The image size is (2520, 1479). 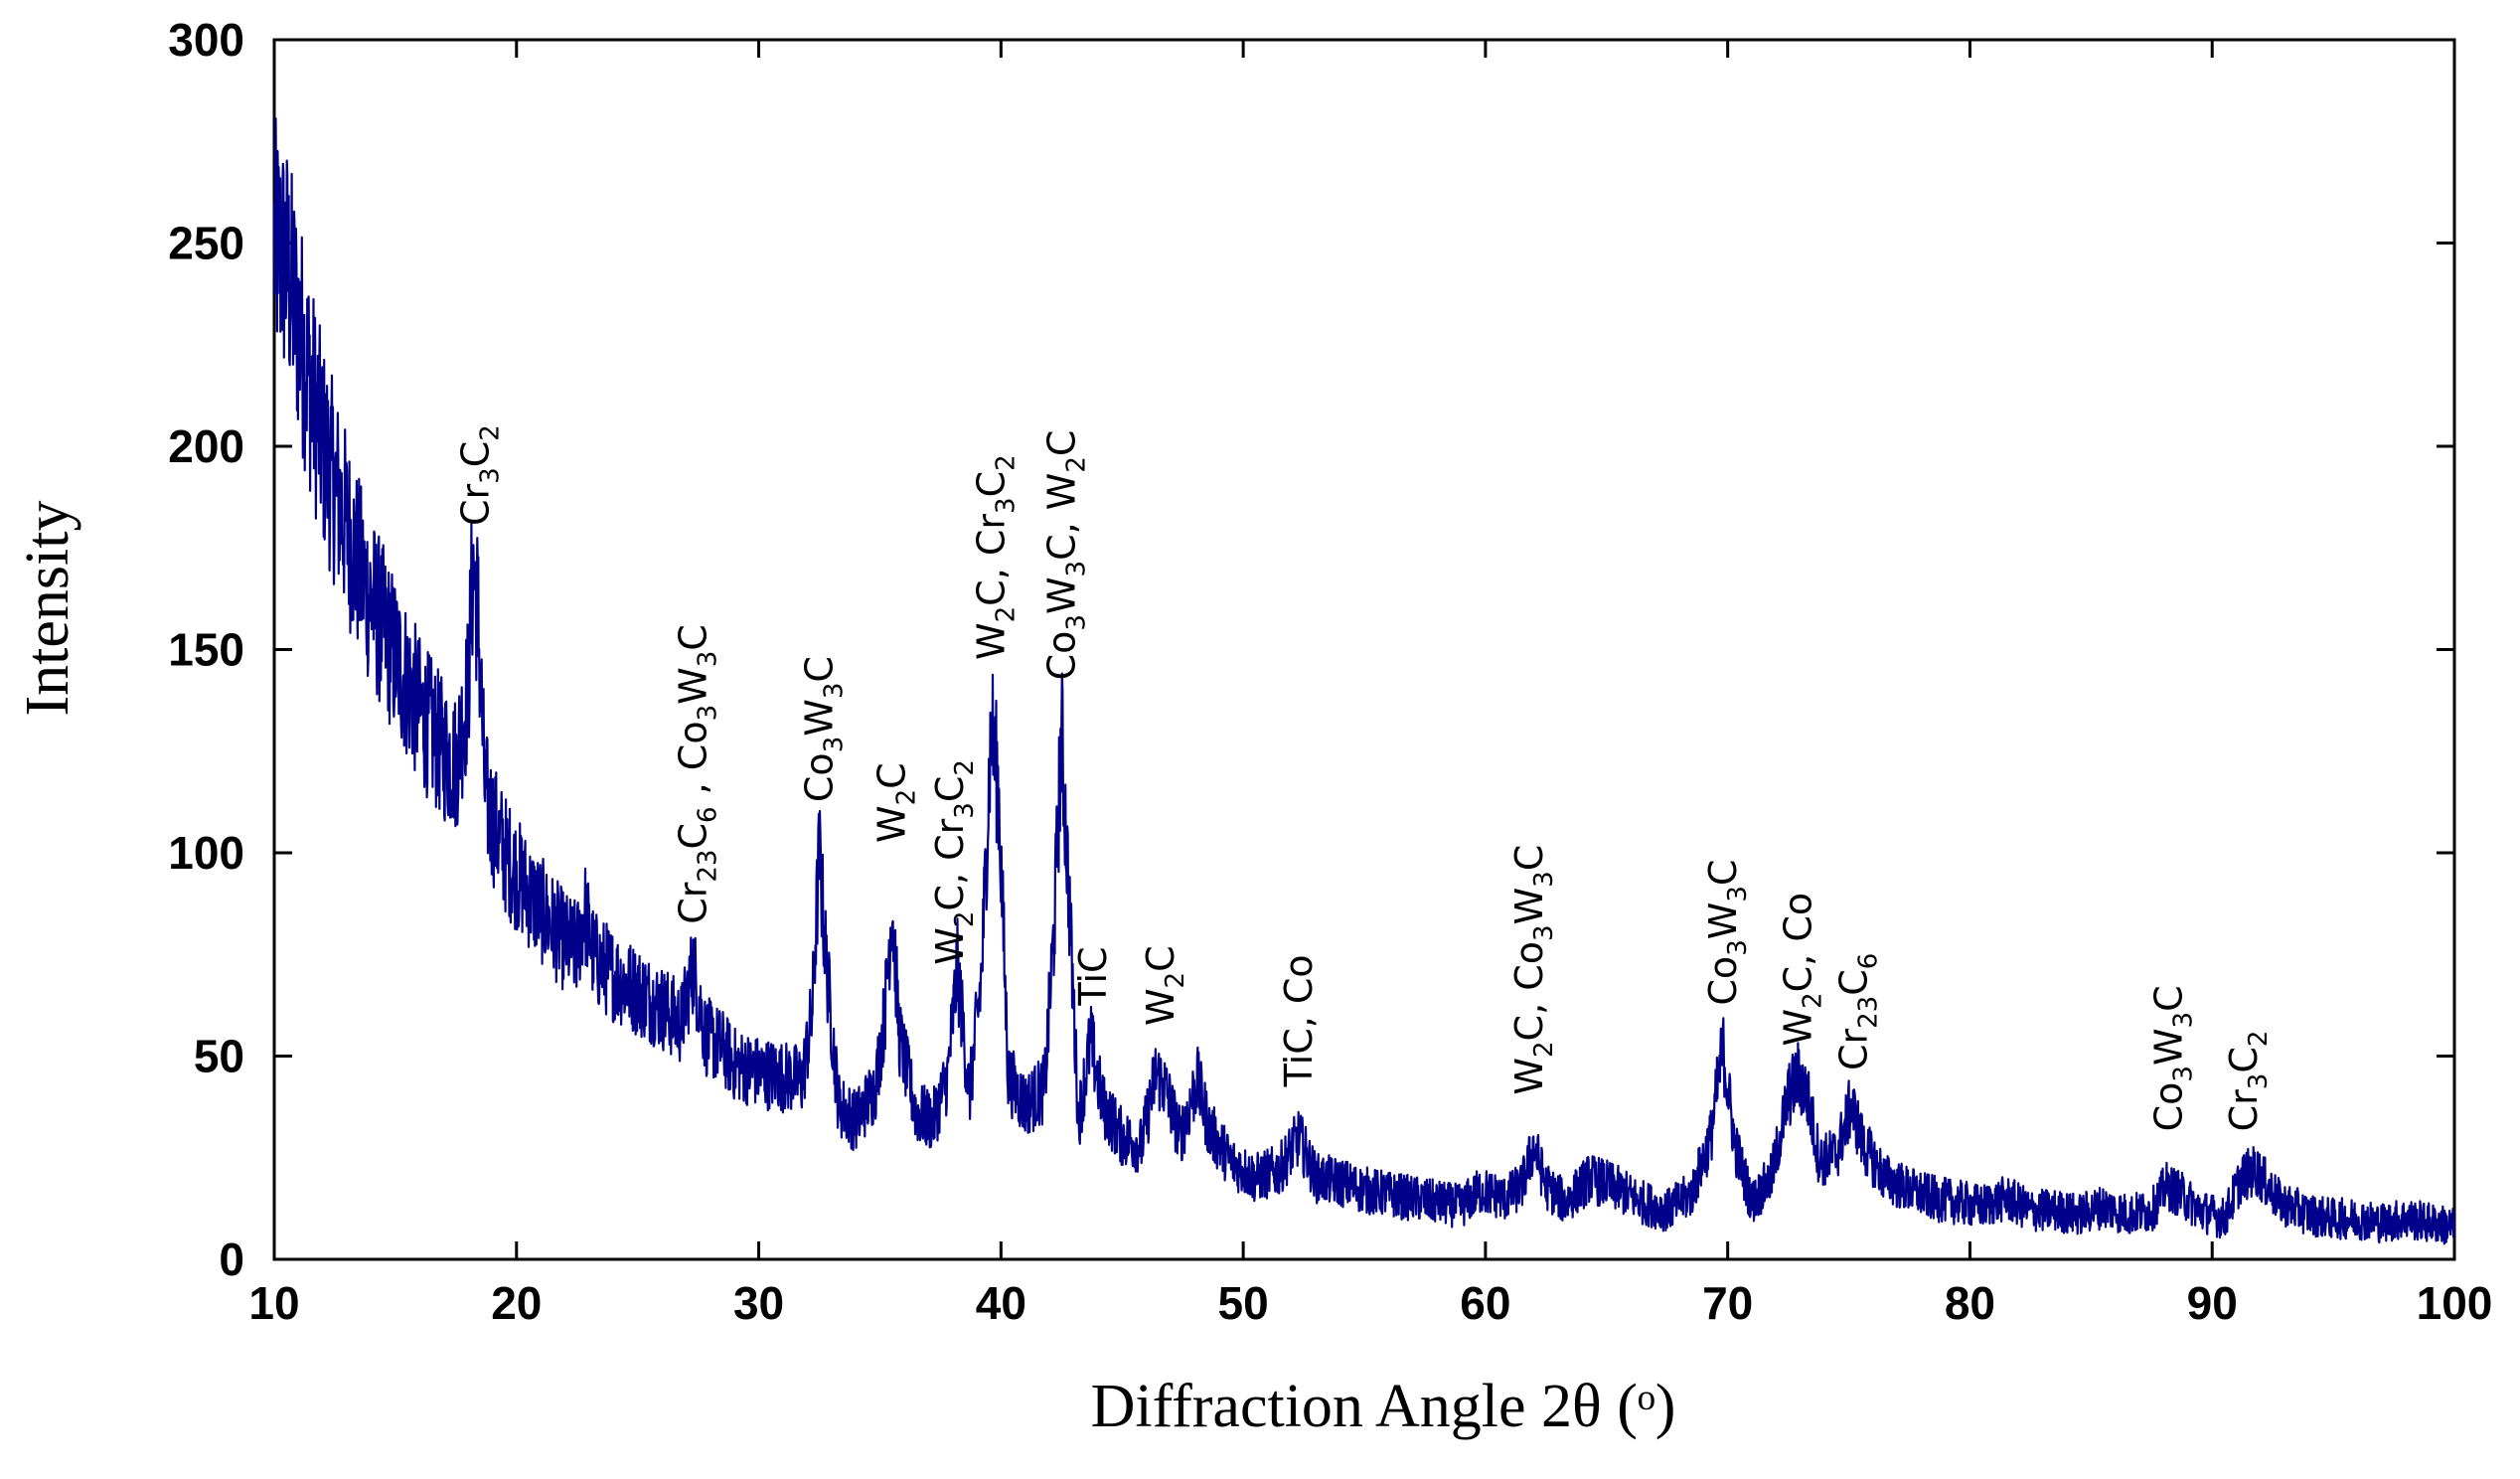 What do you see at coordinates (693, 763) in the screenshot?
I see `peak-label-text: , Co` at bounding box center [693, 763].